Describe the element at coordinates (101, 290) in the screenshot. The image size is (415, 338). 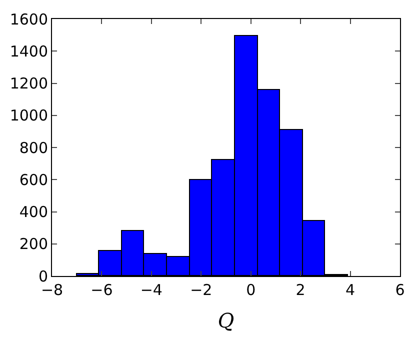
I see `x-tick-label: −6` at that location.